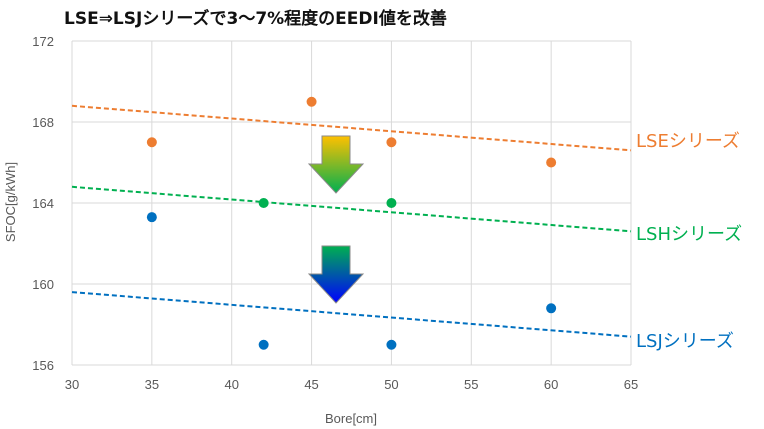  What do you see at coordinates (391, 384) in the screenshot?
I see `x-tick-label: 50` at bounding box center [391, 384].